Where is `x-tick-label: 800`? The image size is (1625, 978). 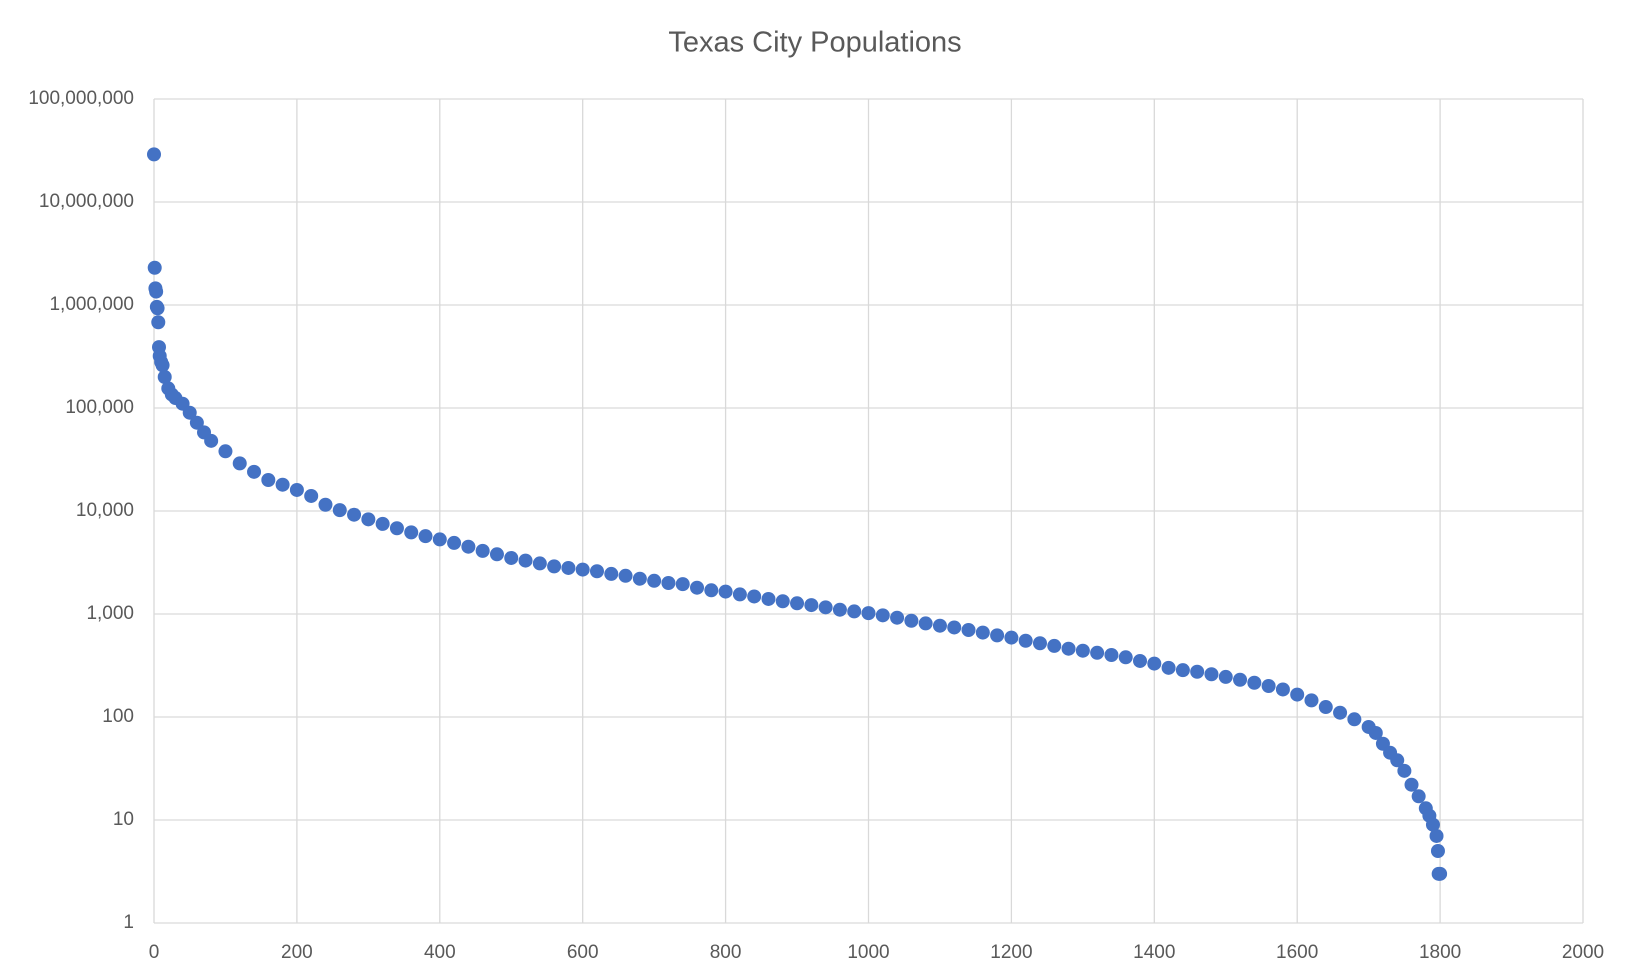 x-tick-label: 800 is located at coordinates (726, 952).